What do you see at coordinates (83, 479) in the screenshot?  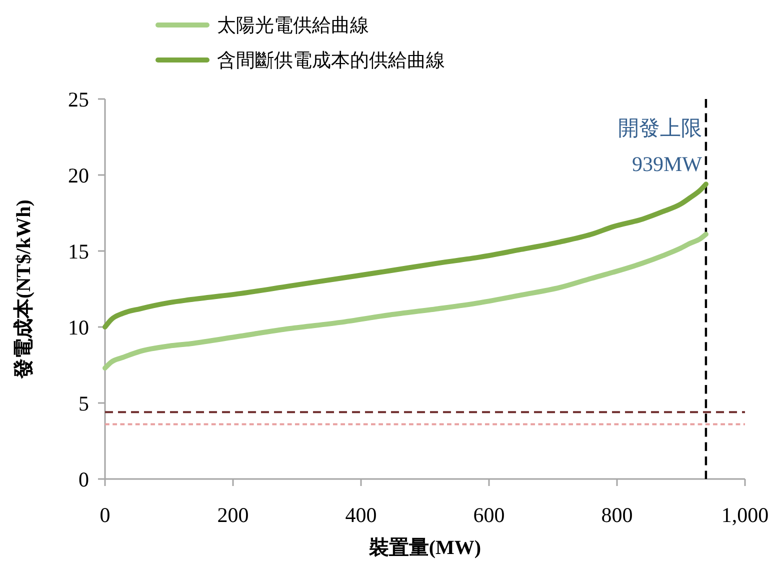 I see `y-tick-label: 0` at bounding box center [83, 479].